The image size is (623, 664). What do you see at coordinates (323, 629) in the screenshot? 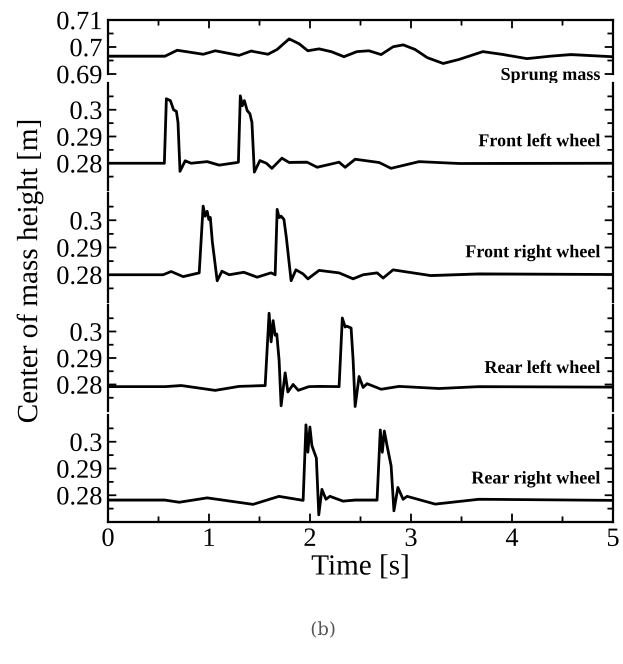
I see `text: (b)` at bounding box center [323, 629].